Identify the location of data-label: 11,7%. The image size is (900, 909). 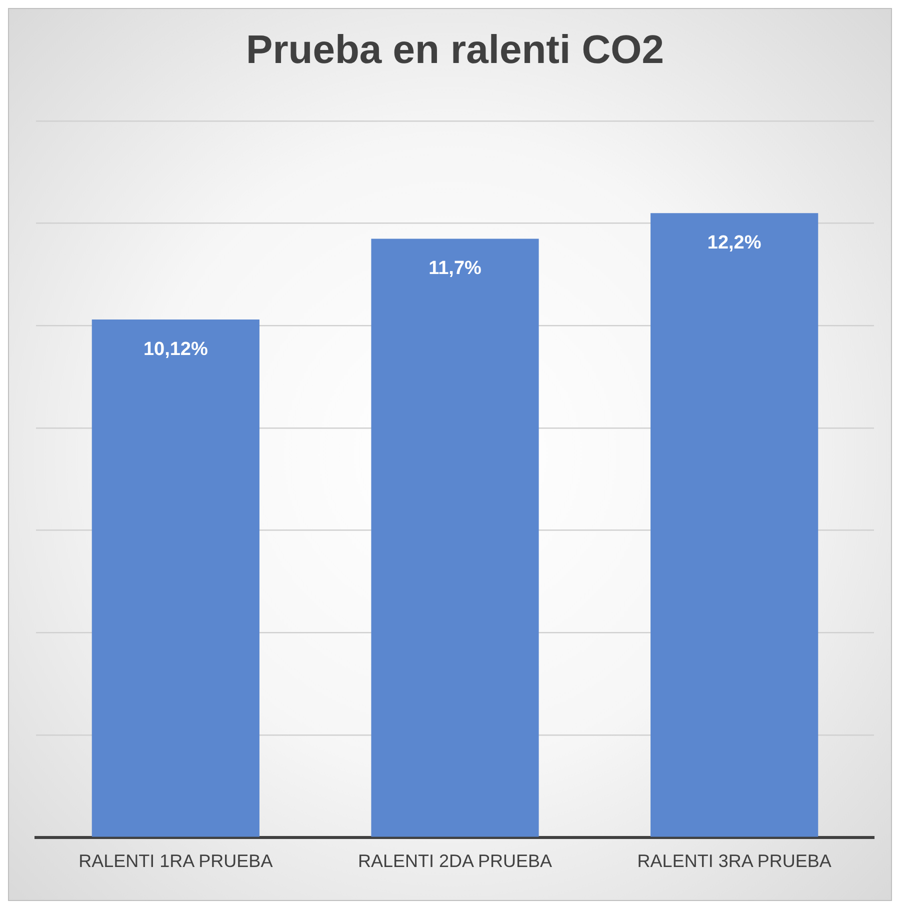
(455, 268).